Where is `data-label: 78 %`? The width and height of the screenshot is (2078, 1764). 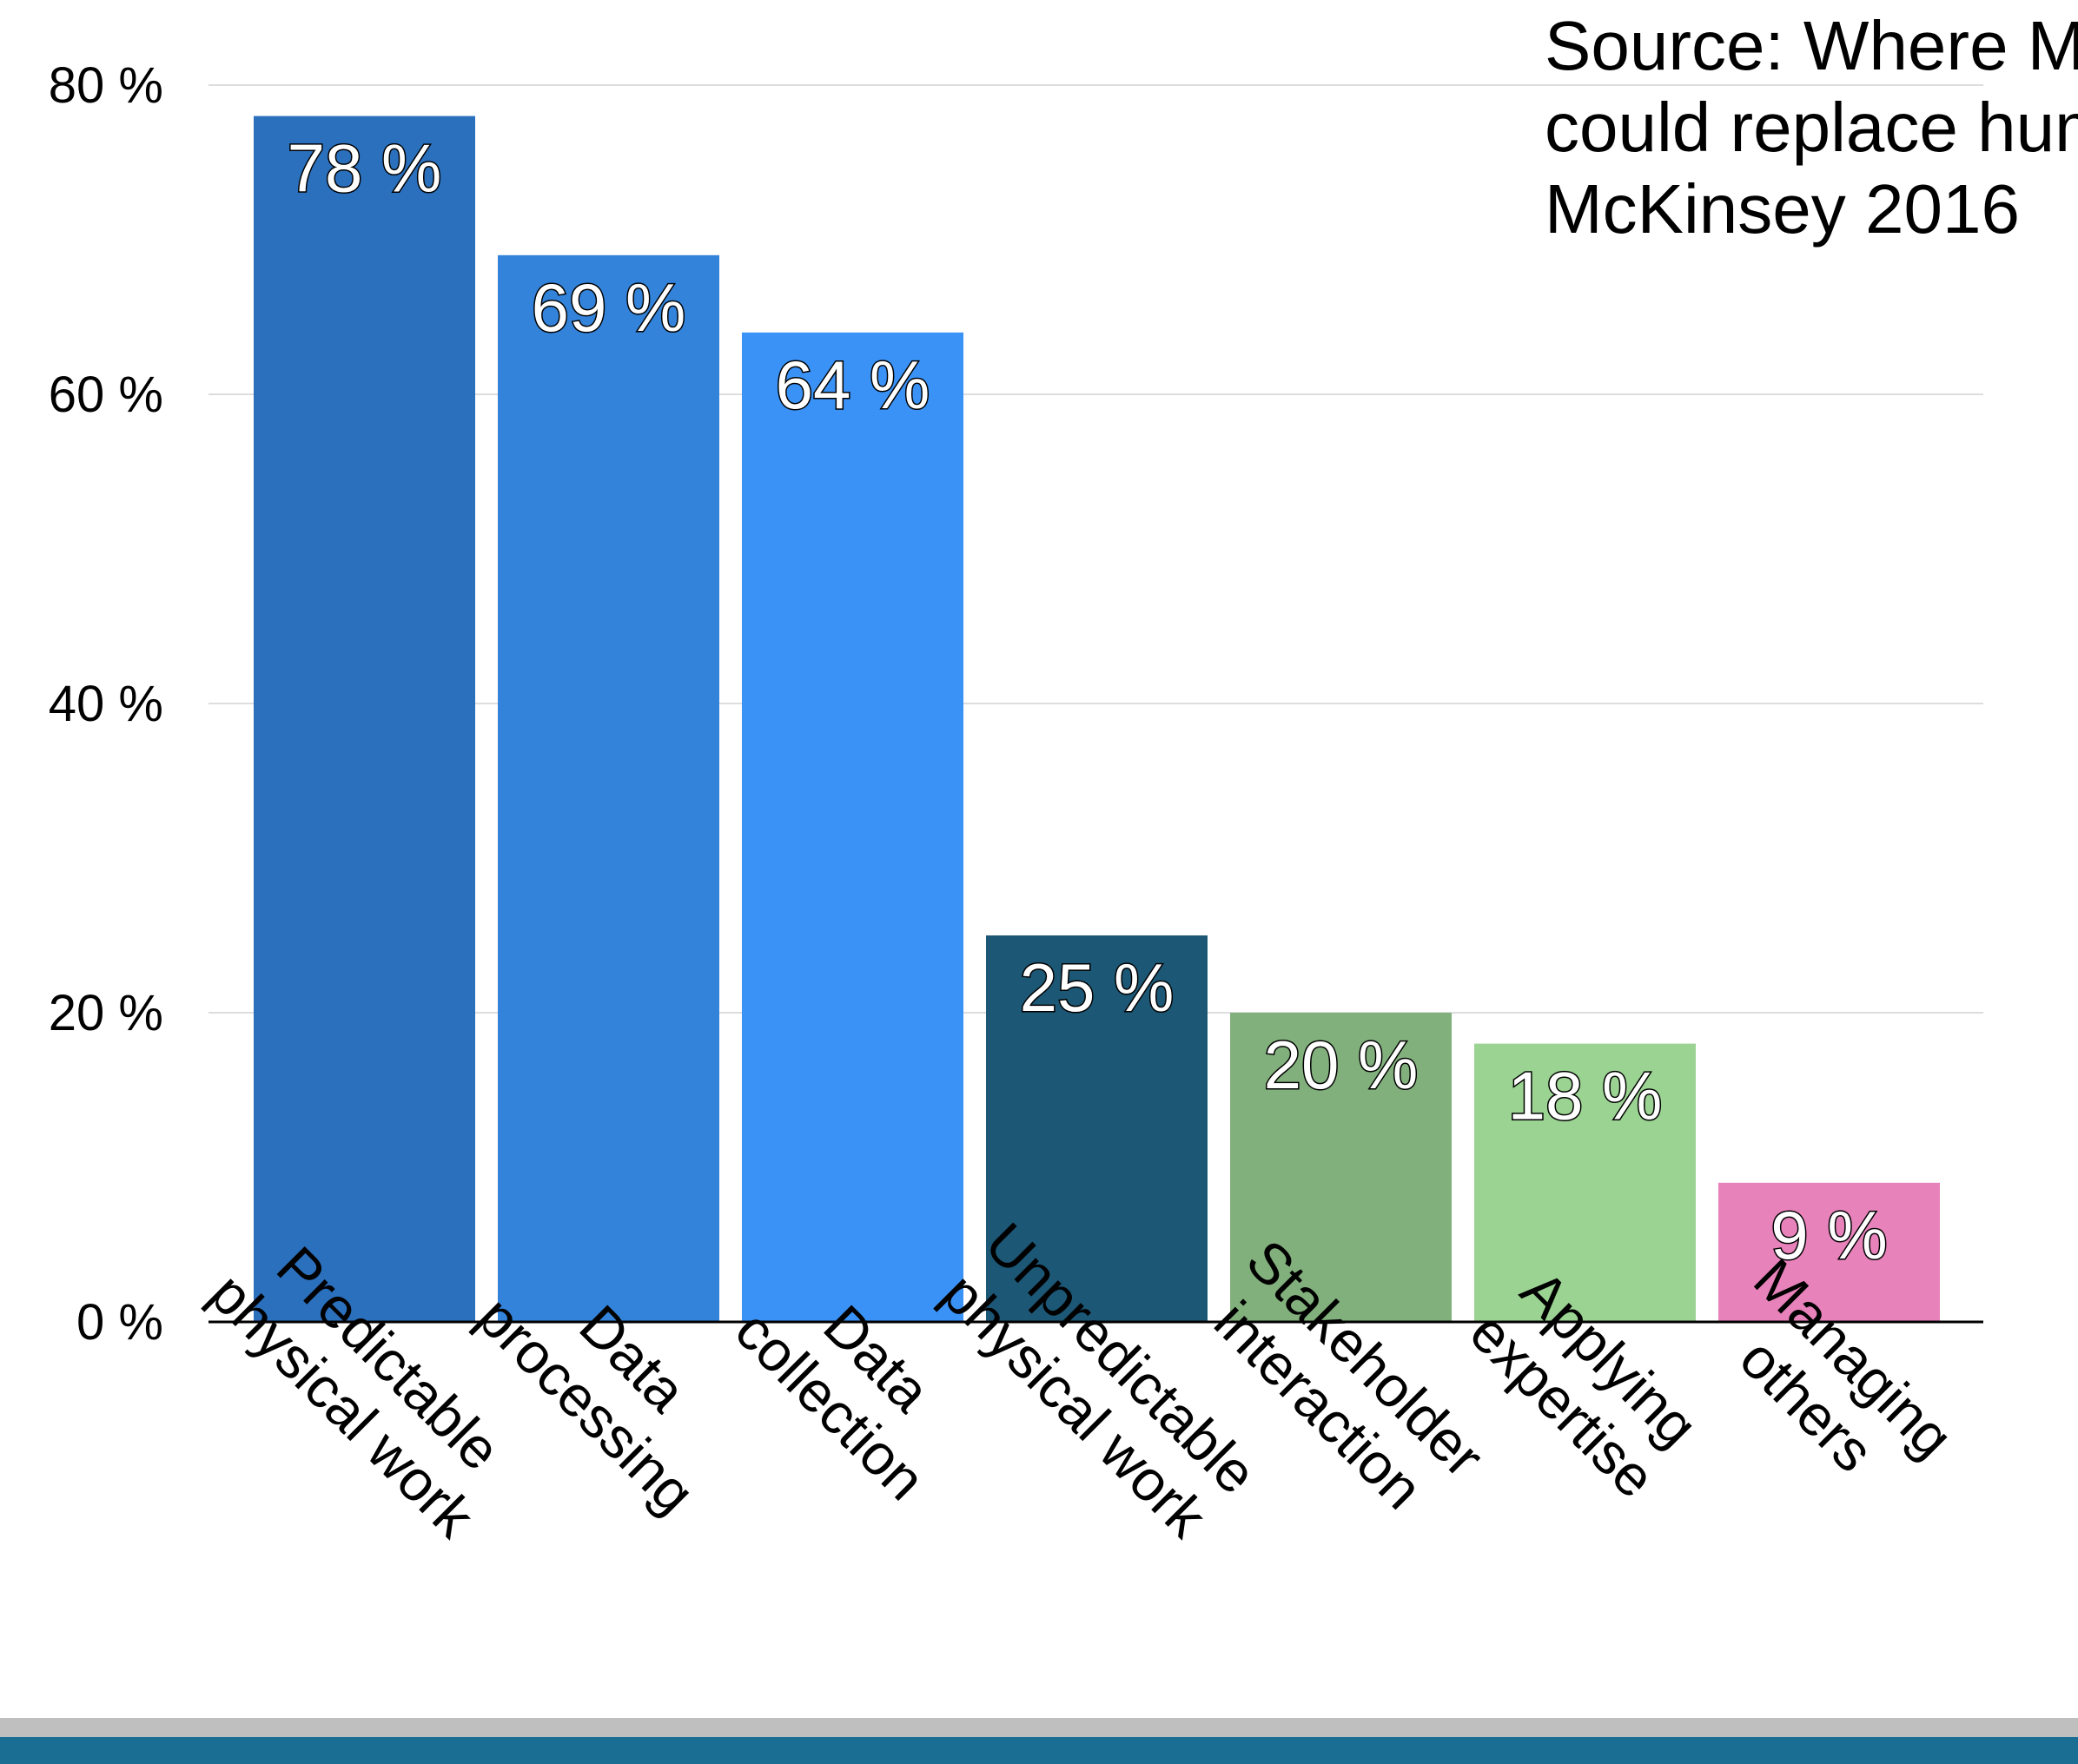
data-label: 78 % is located at coordinates (365, 168).